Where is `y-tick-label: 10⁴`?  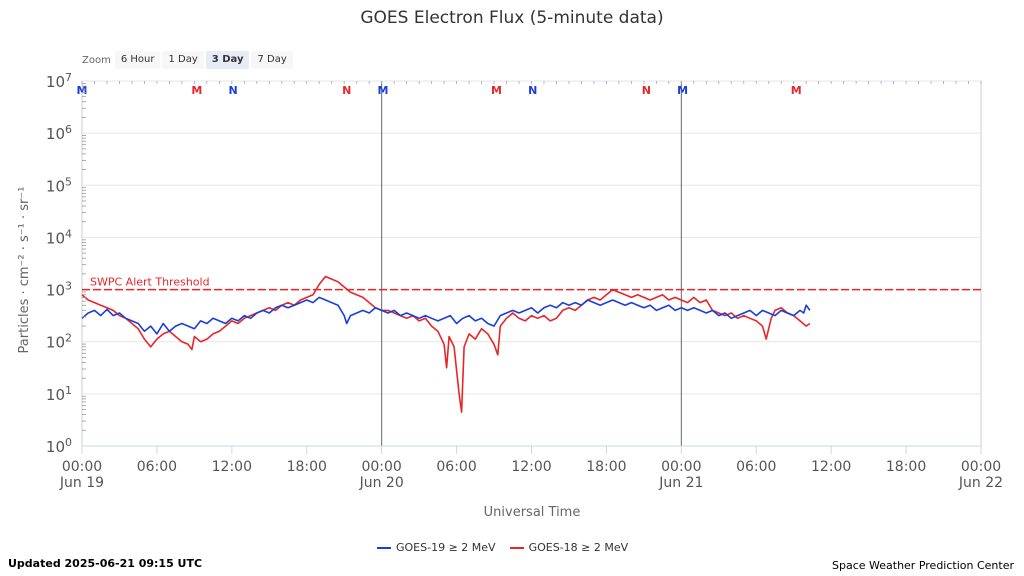
y-tick-label: 10⁴ is located at coordinates (59, 237).